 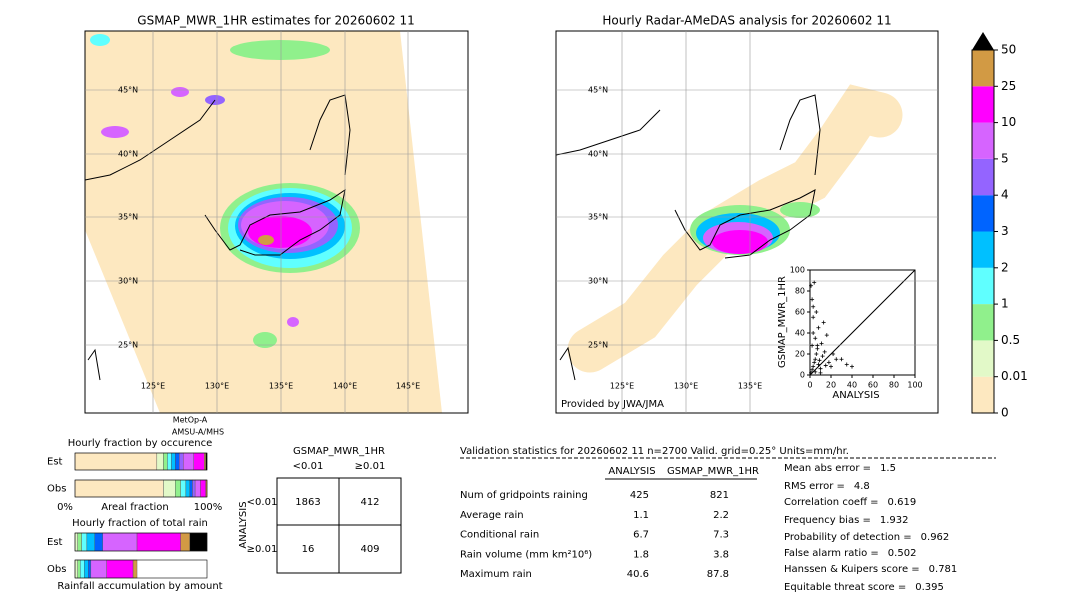 I want to click on cell: 1863, so click(x=307, y=502).